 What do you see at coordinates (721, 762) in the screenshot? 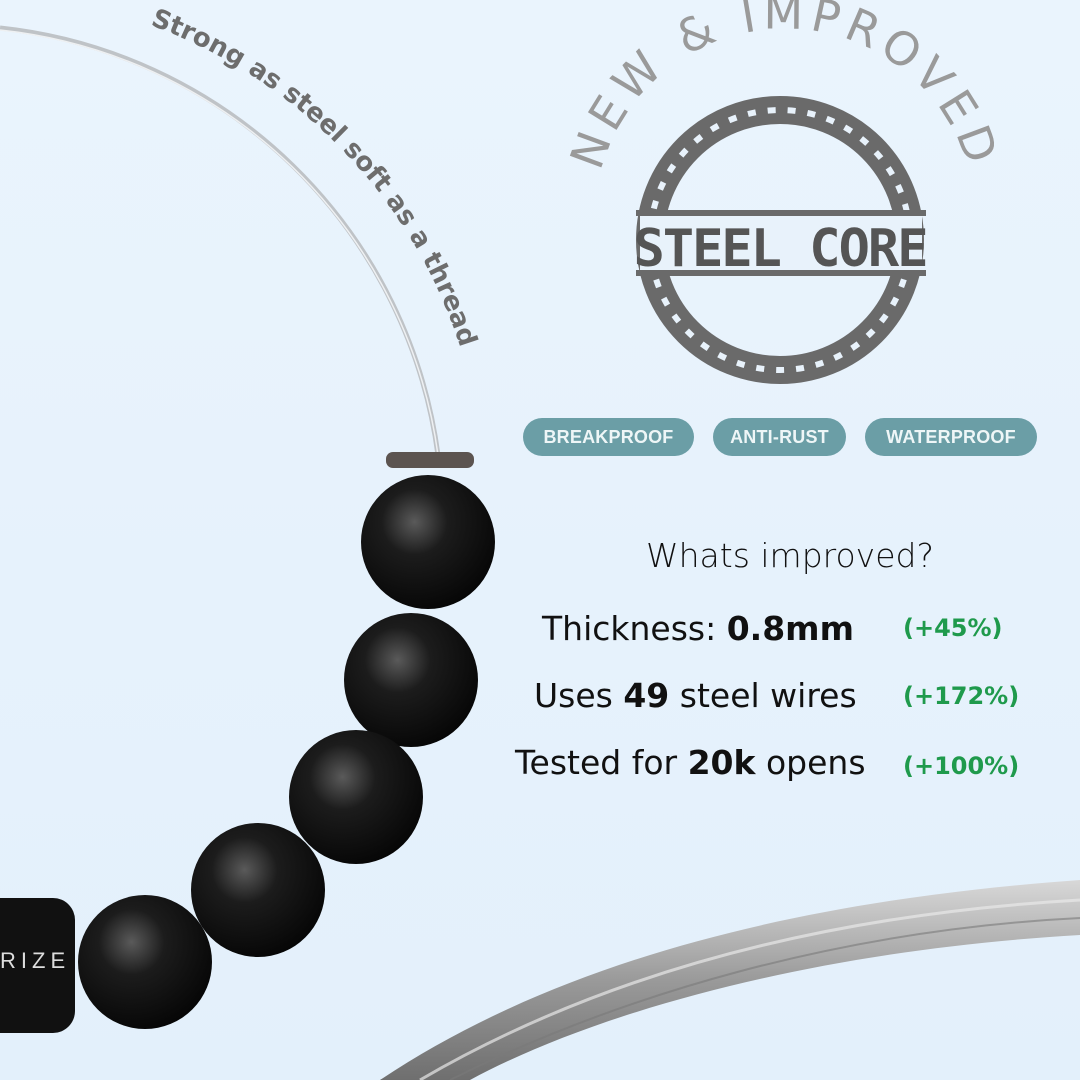
I see `row-value: 20k` at bounding box center [721, 762].